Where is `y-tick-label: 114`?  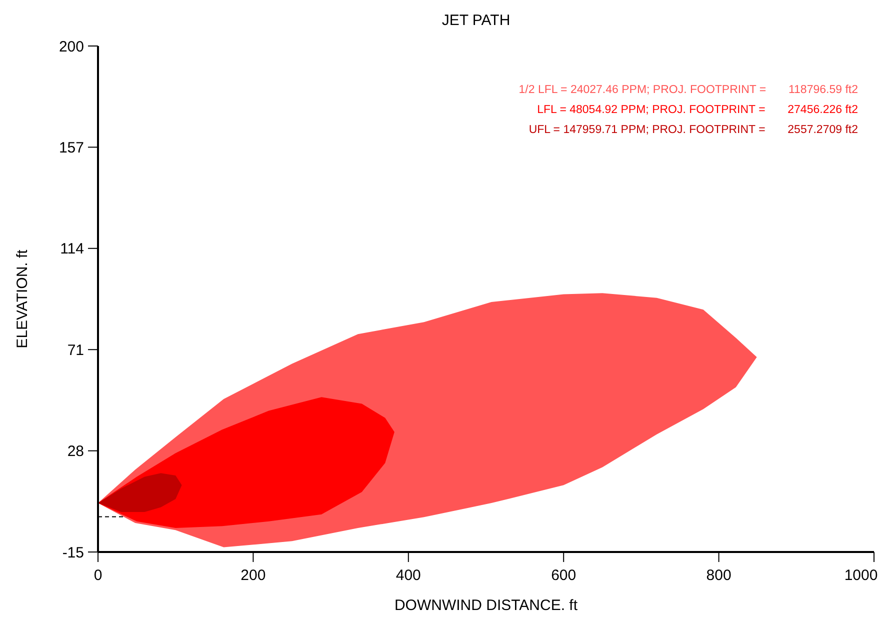
y-tick-label: 114 is located at coordinates (72, 249).